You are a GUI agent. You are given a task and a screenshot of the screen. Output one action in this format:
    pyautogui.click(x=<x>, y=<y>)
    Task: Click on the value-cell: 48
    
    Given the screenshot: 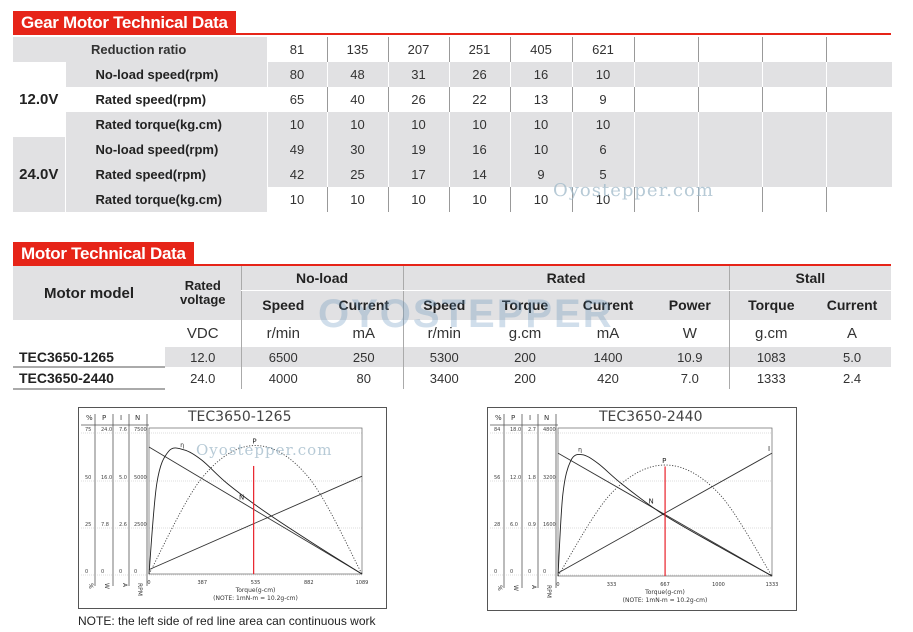 What is the action you would take?
    pyautogui.click(x=358, y=74)
    